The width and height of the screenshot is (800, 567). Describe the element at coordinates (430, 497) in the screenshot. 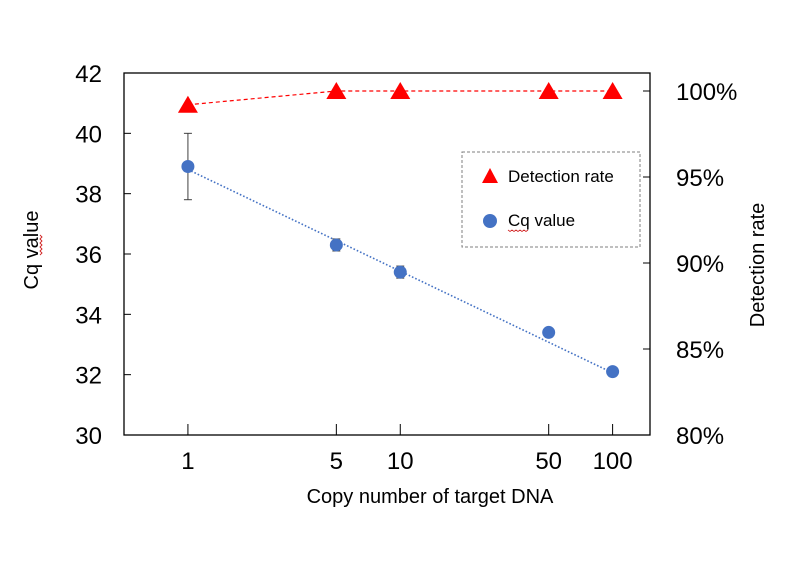

I see `x-axis-title: Copy number of target DNA` at that location.